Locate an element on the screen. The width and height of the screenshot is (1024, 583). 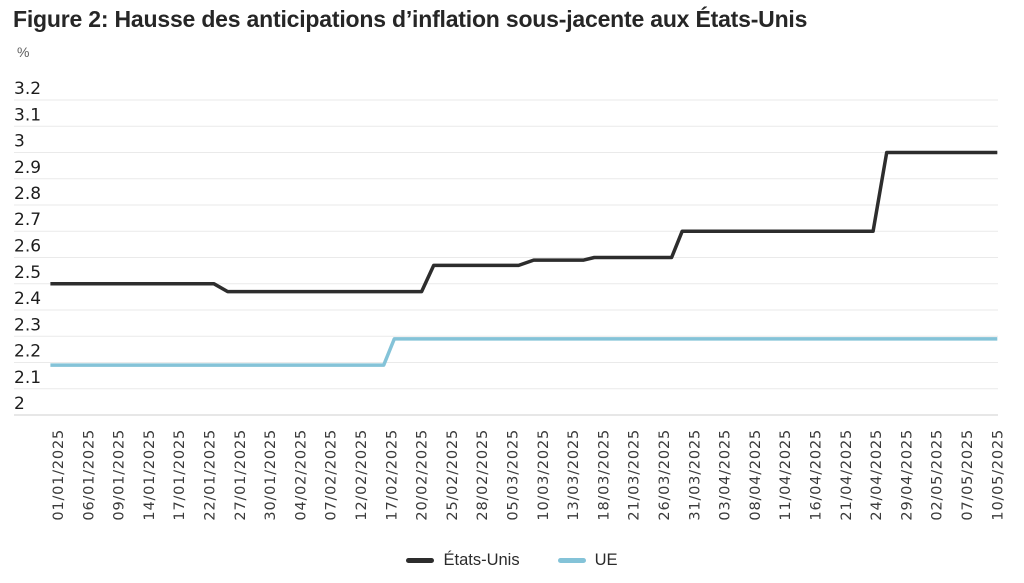
x-axis-tick-label: 17/01/2025 is located at coordinates (180, 475).